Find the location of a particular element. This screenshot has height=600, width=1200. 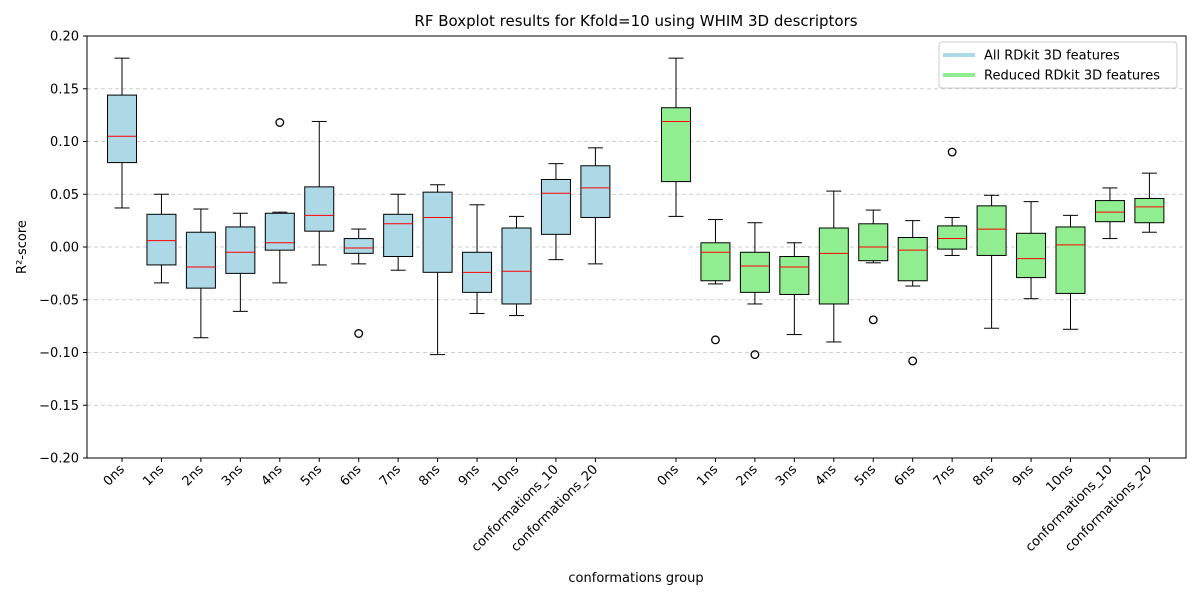

legend-label: Reduced RDkit 3D features is located at coordinates (1072, 76).